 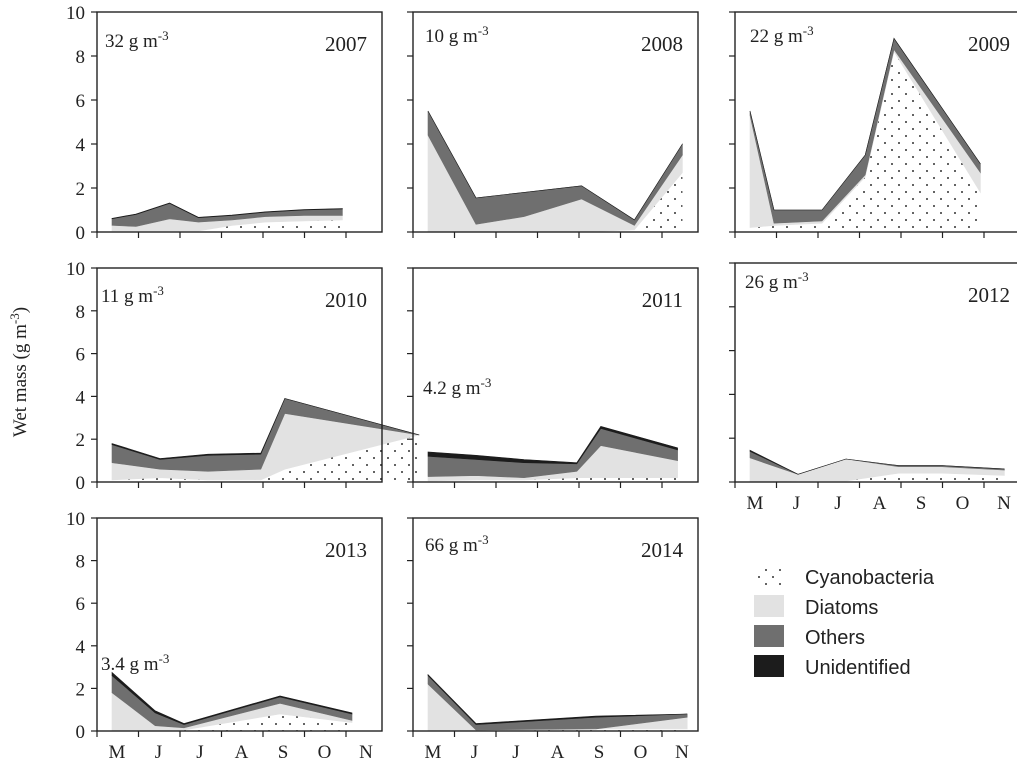 I want to click on area-cyano-2009, so click(x=865, y=141).